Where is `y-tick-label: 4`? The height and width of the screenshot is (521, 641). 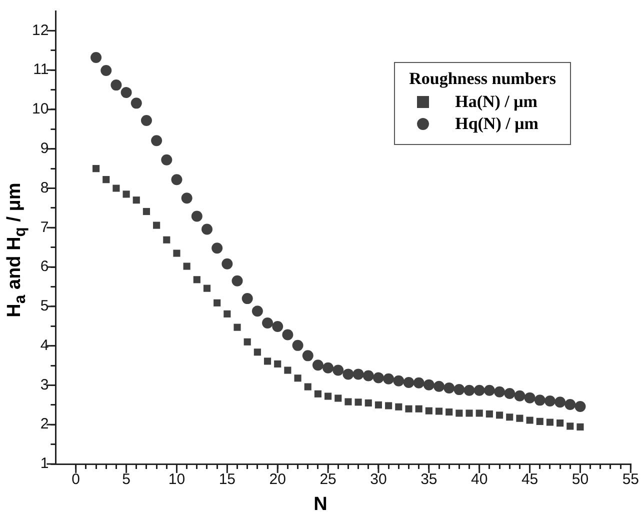
y-tick-label: 4 is located at coordinates (44, 345).